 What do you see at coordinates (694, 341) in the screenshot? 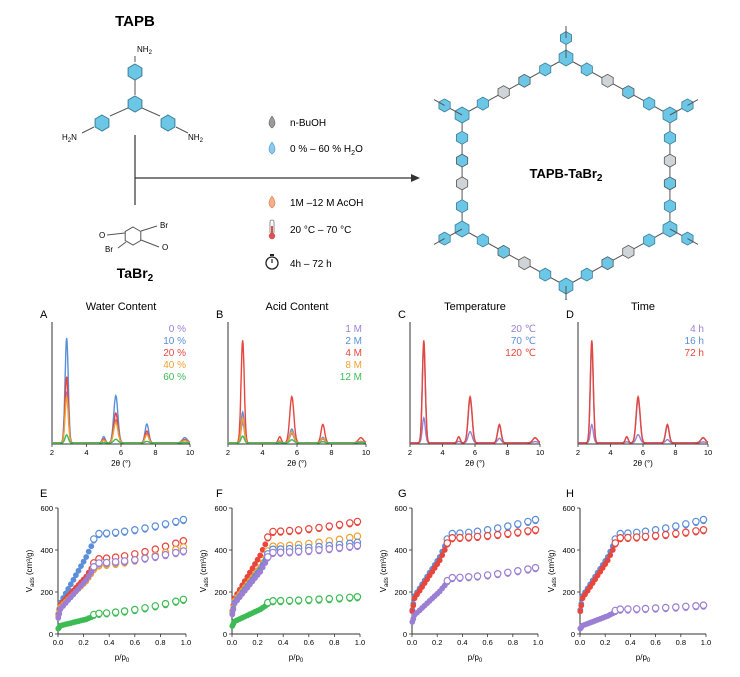
I see `legend-entry: 16 h` at bounding box center [694, 341].